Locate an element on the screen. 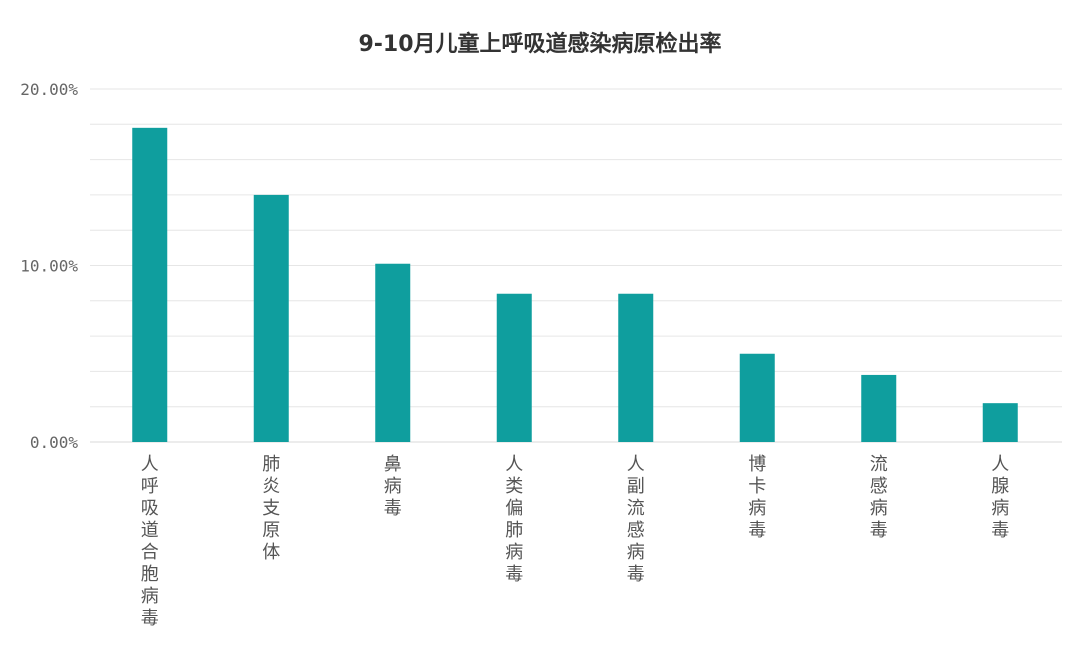  y-axis-tick-labels: 0.00% 10.00% 20.00% is located at coordinates (49, 266).